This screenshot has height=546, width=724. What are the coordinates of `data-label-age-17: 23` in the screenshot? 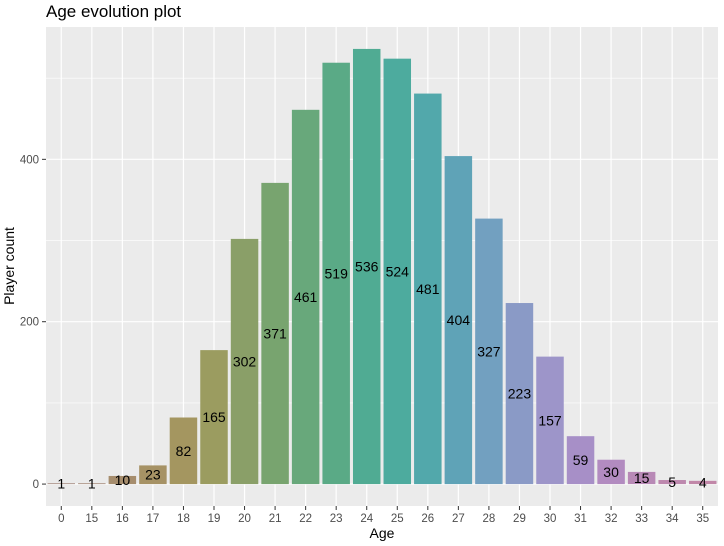 It's located at (153, 475).